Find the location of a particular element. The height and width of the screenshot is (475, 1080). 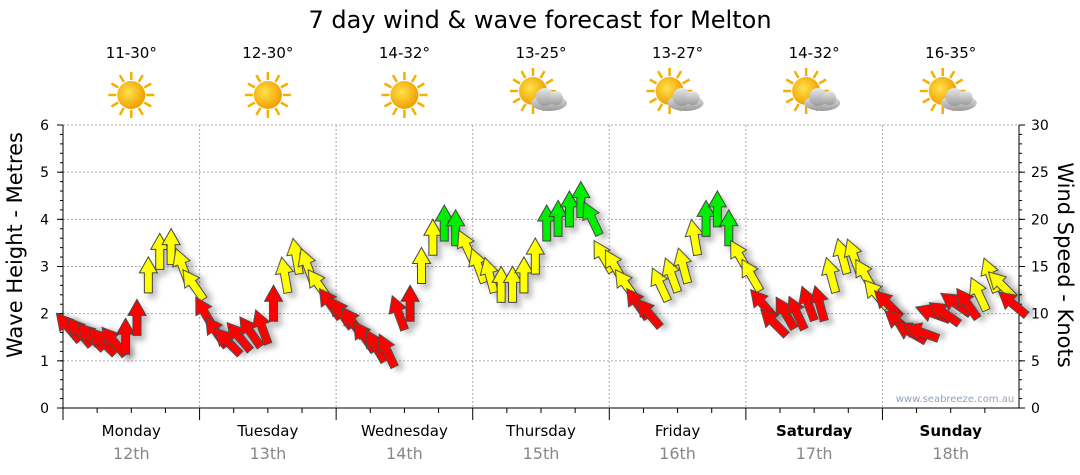

temperature-range: 14-32° is located at coordinates (404, 53).